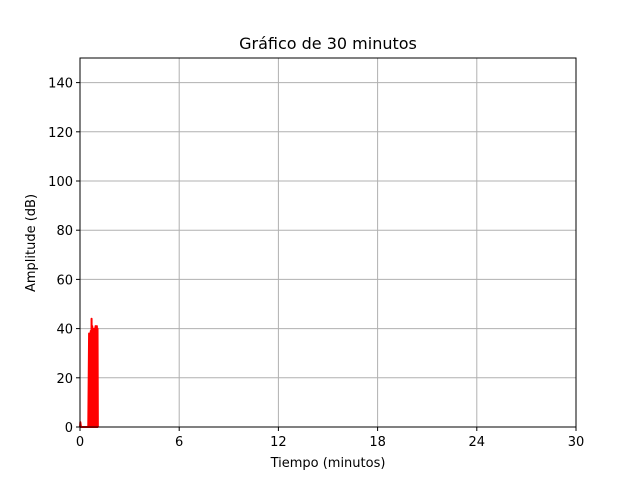 This screenshot has height=485, width=640. Describe the element at coordinates (477, 442) in the screenshot. I see `x-tick-label: 24` at that location.